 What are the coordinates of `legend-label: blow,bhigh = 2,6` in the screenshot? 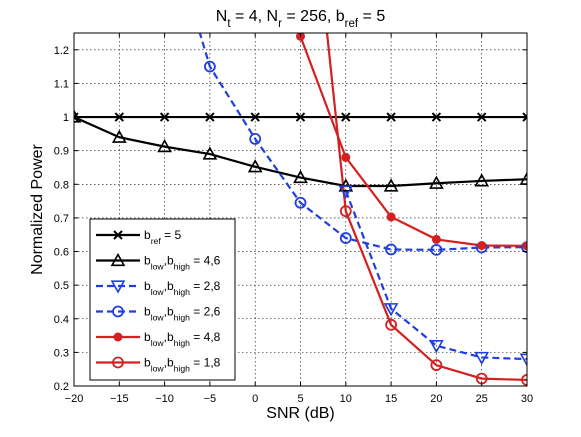 It's located at (182, 314).